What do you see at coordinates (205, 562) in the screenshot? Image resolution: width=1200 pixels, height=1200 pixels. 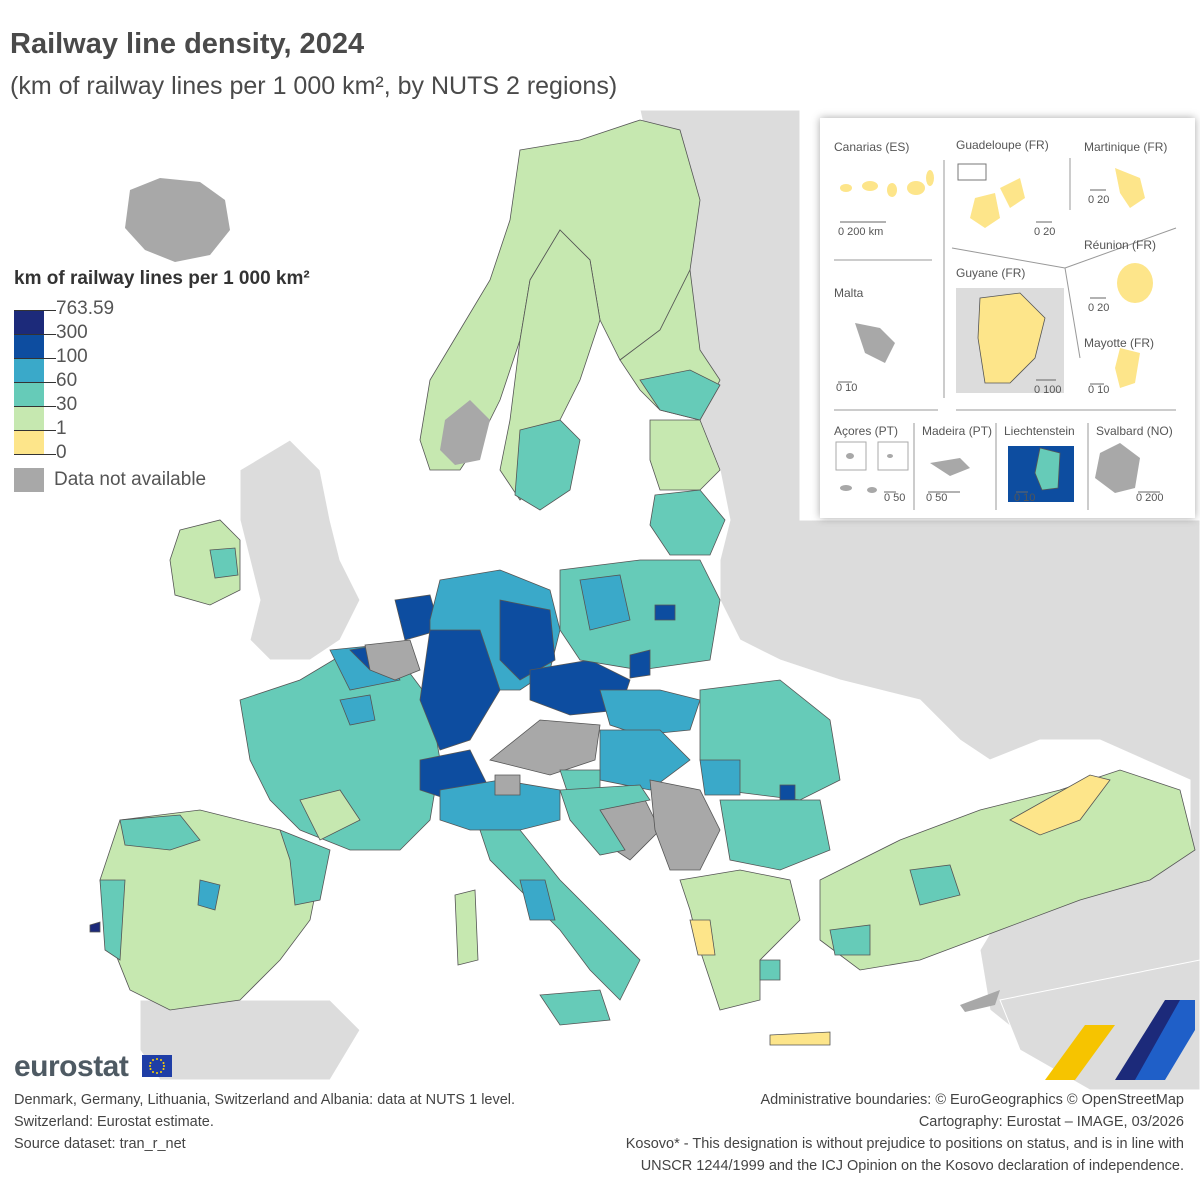 I see `ireland` at bounding box center [205, 562].